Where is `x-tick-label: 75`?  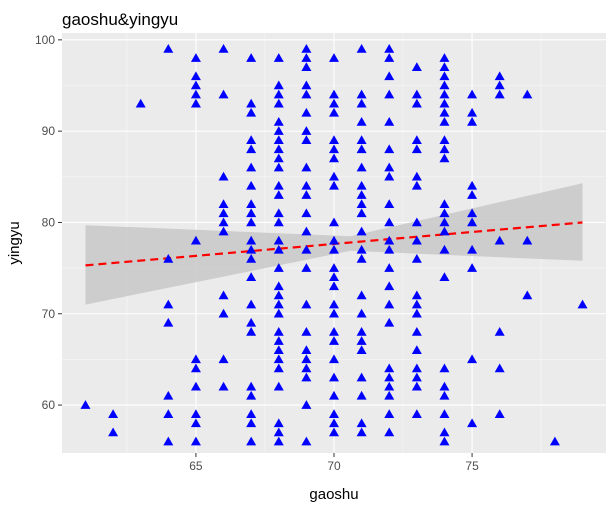
x-tick-label: 75 is located at coordinates (472, 466).